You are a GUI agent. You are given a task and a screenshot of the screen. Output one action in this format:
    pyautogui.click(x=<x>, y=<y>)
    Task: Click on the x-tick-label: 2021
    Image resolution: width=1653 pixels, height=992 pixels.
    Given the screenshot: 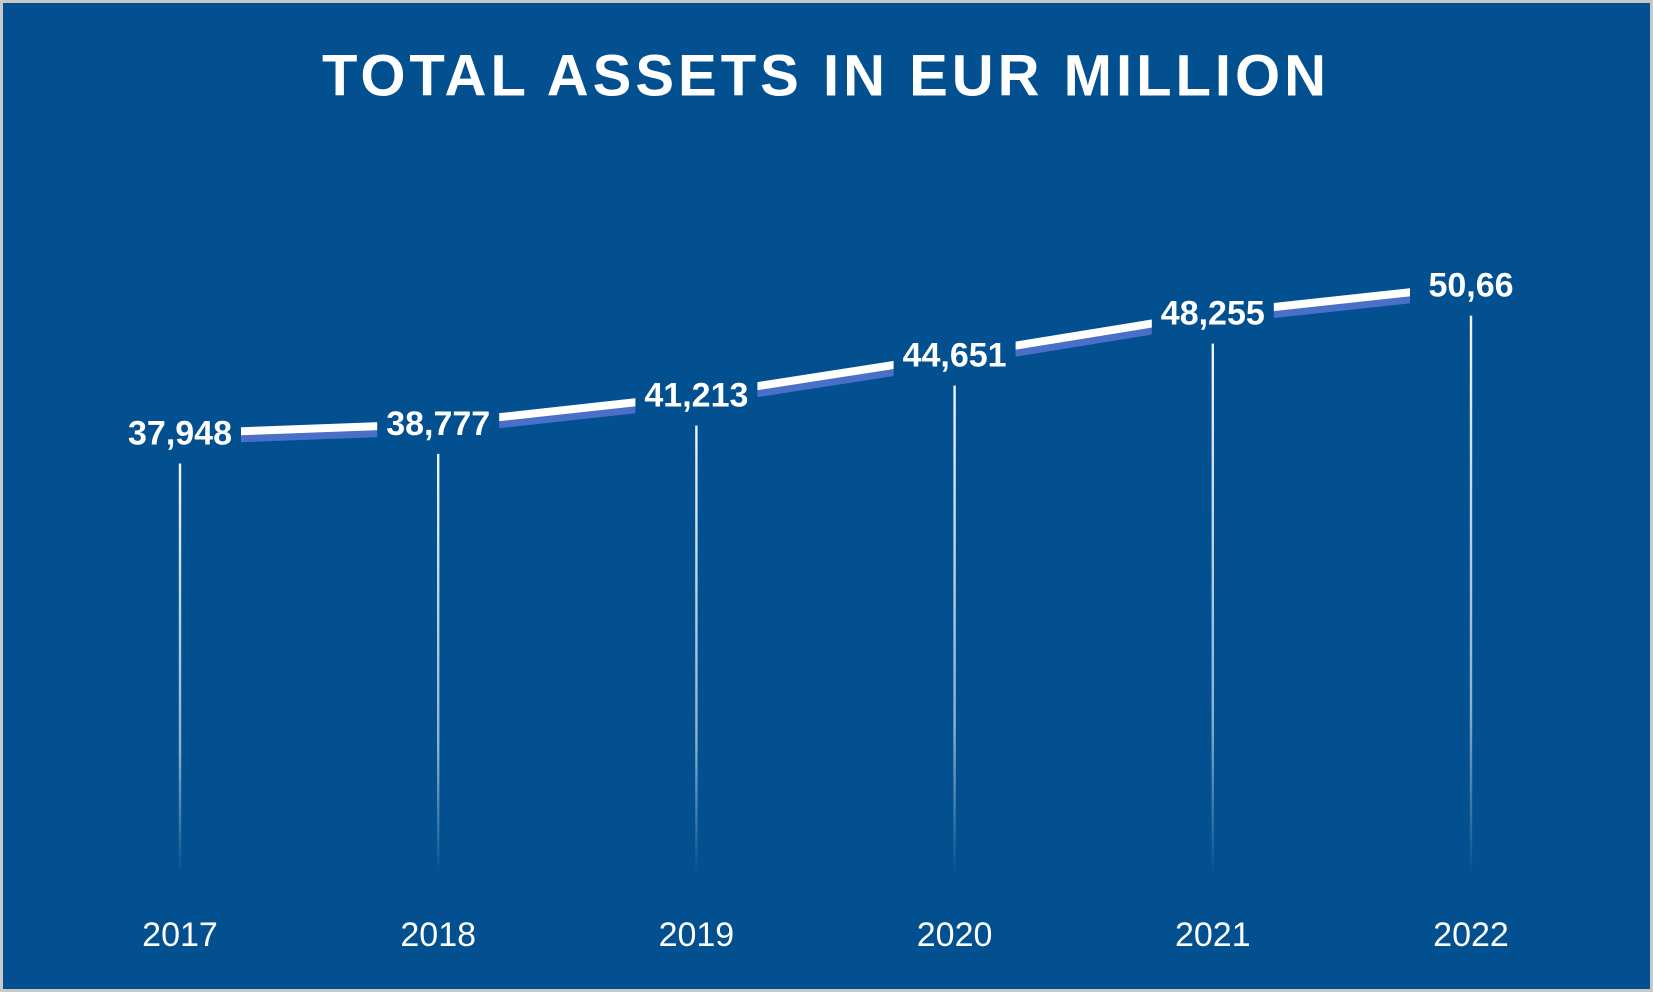 What is the action you would take?
    pyautogui.click(x=1213, y=935)
    